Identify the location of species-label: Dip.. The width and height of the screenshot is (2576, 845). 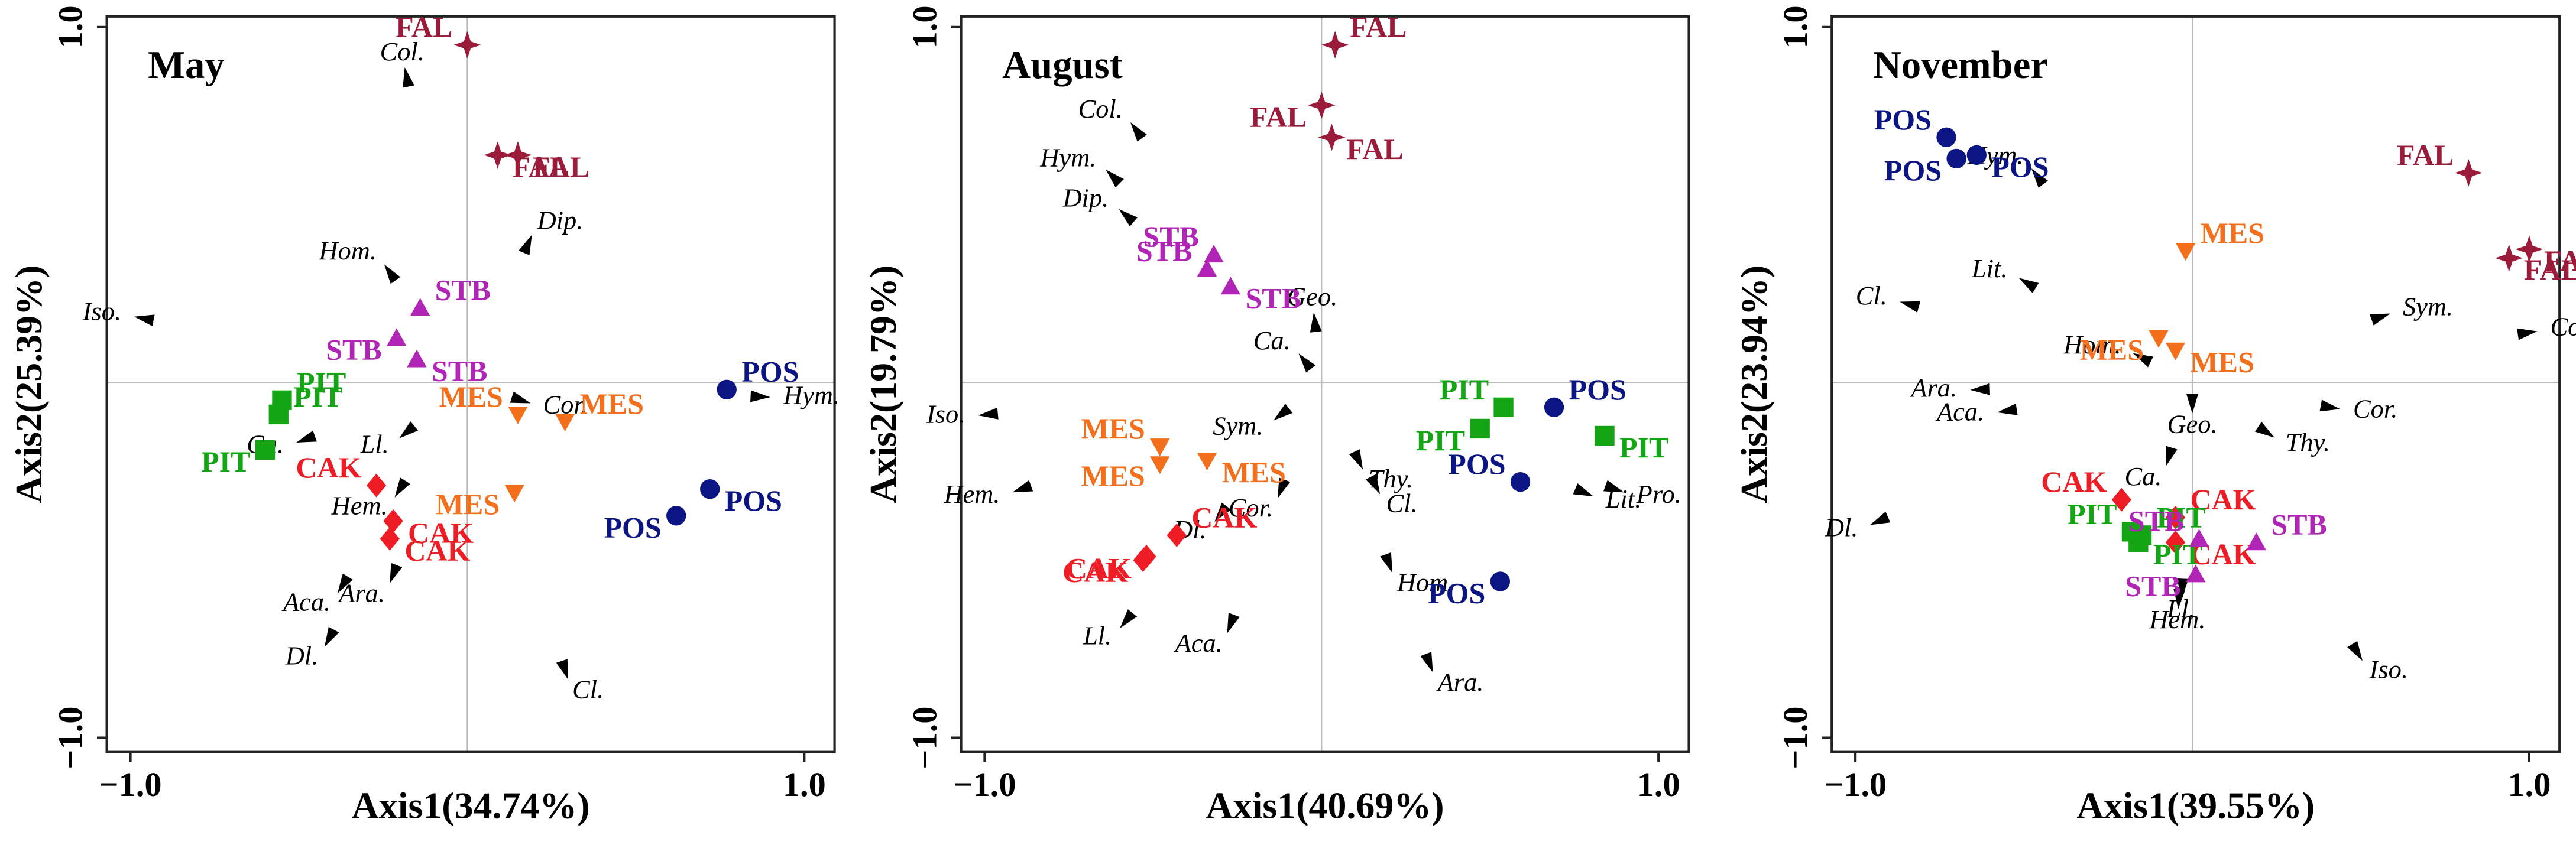
(1085, 198).